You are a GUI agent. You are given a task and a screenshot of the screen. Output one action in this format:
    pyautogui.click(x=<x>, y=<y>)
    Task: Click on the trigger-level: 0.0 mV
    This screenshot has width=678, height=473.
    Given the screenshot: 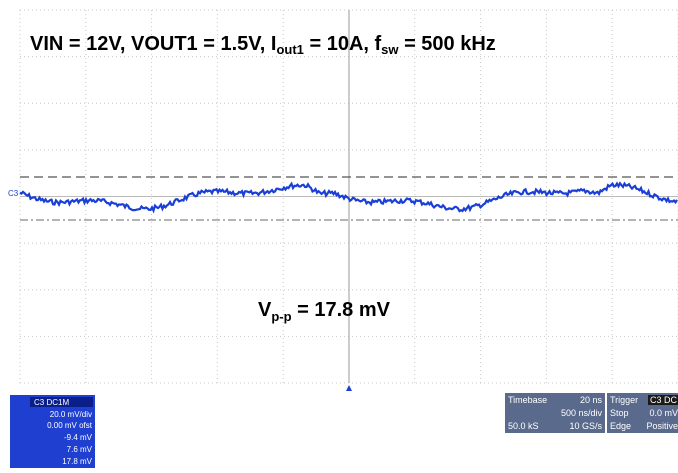 What is the action you would take?
    pyautogui.click(x=663, y=413)
    